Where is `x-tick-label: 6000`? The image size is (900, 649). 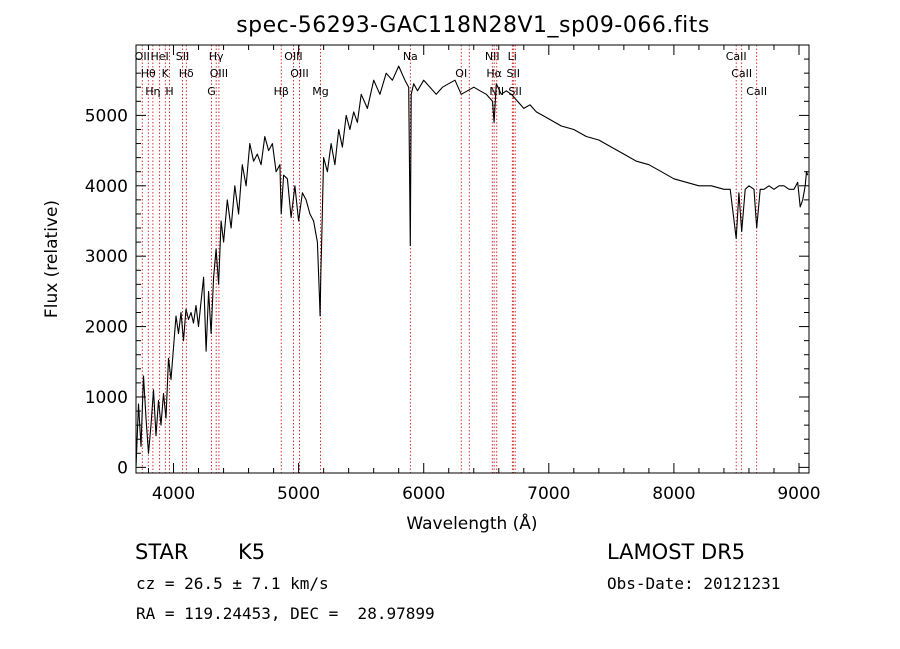
x-tick-label: 6000 is located at coordinates (423, 494).